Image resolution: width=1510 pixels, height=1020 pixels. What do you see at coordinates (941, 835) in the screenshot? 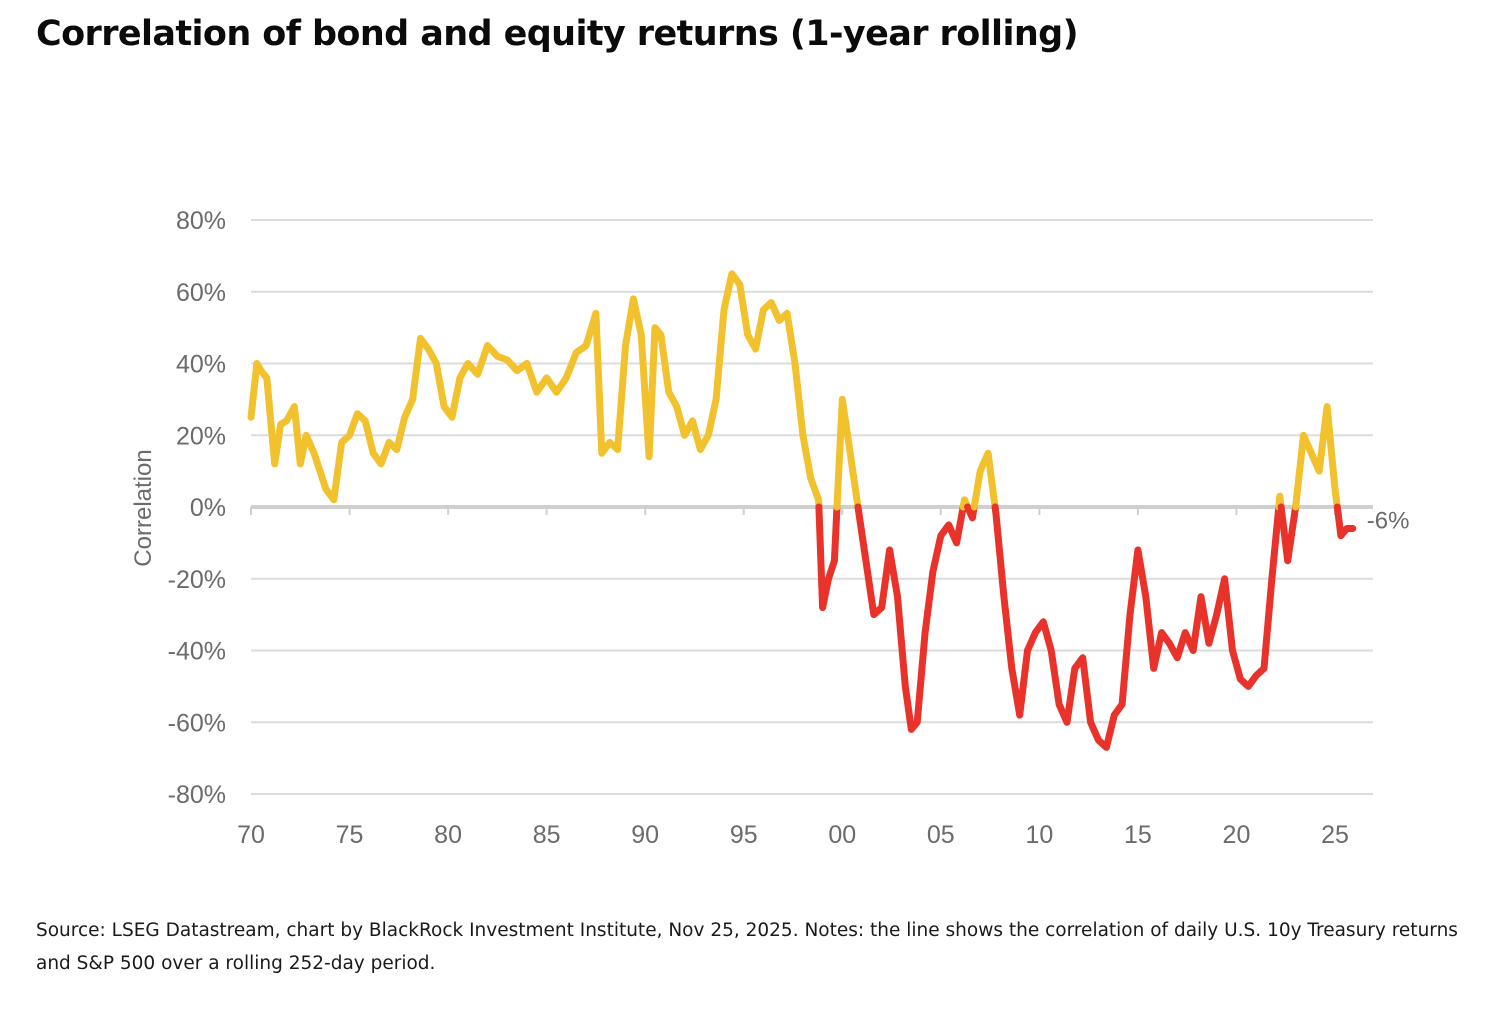
I see `x-tick-label: 05` at bounding box center [941, 835].